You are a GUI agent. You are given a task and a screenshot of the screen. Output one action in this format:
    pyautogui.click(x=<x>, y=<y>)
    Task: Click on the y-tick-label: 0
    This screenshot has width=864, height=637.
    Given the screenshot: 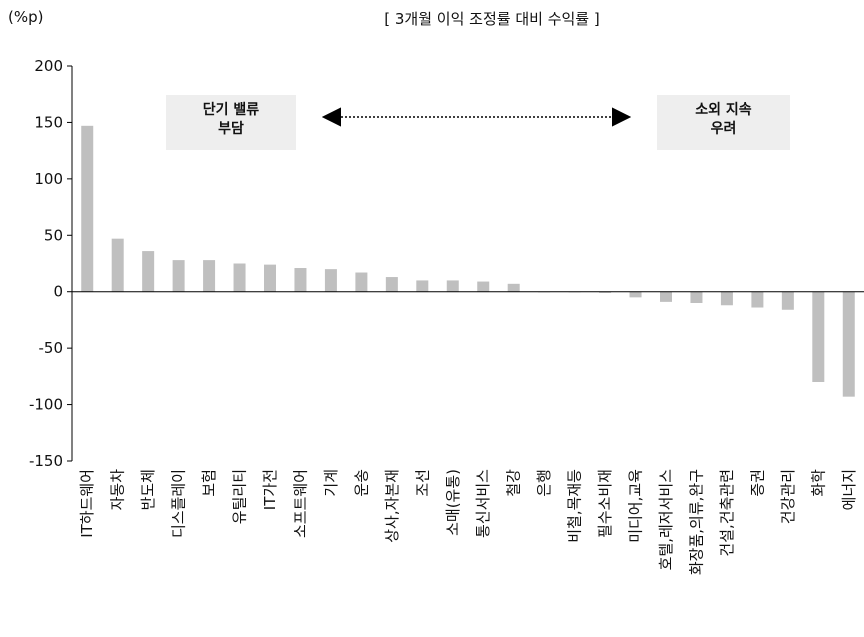 What is the action you would take?
    pyautogui.click(x=58, y=292)
    